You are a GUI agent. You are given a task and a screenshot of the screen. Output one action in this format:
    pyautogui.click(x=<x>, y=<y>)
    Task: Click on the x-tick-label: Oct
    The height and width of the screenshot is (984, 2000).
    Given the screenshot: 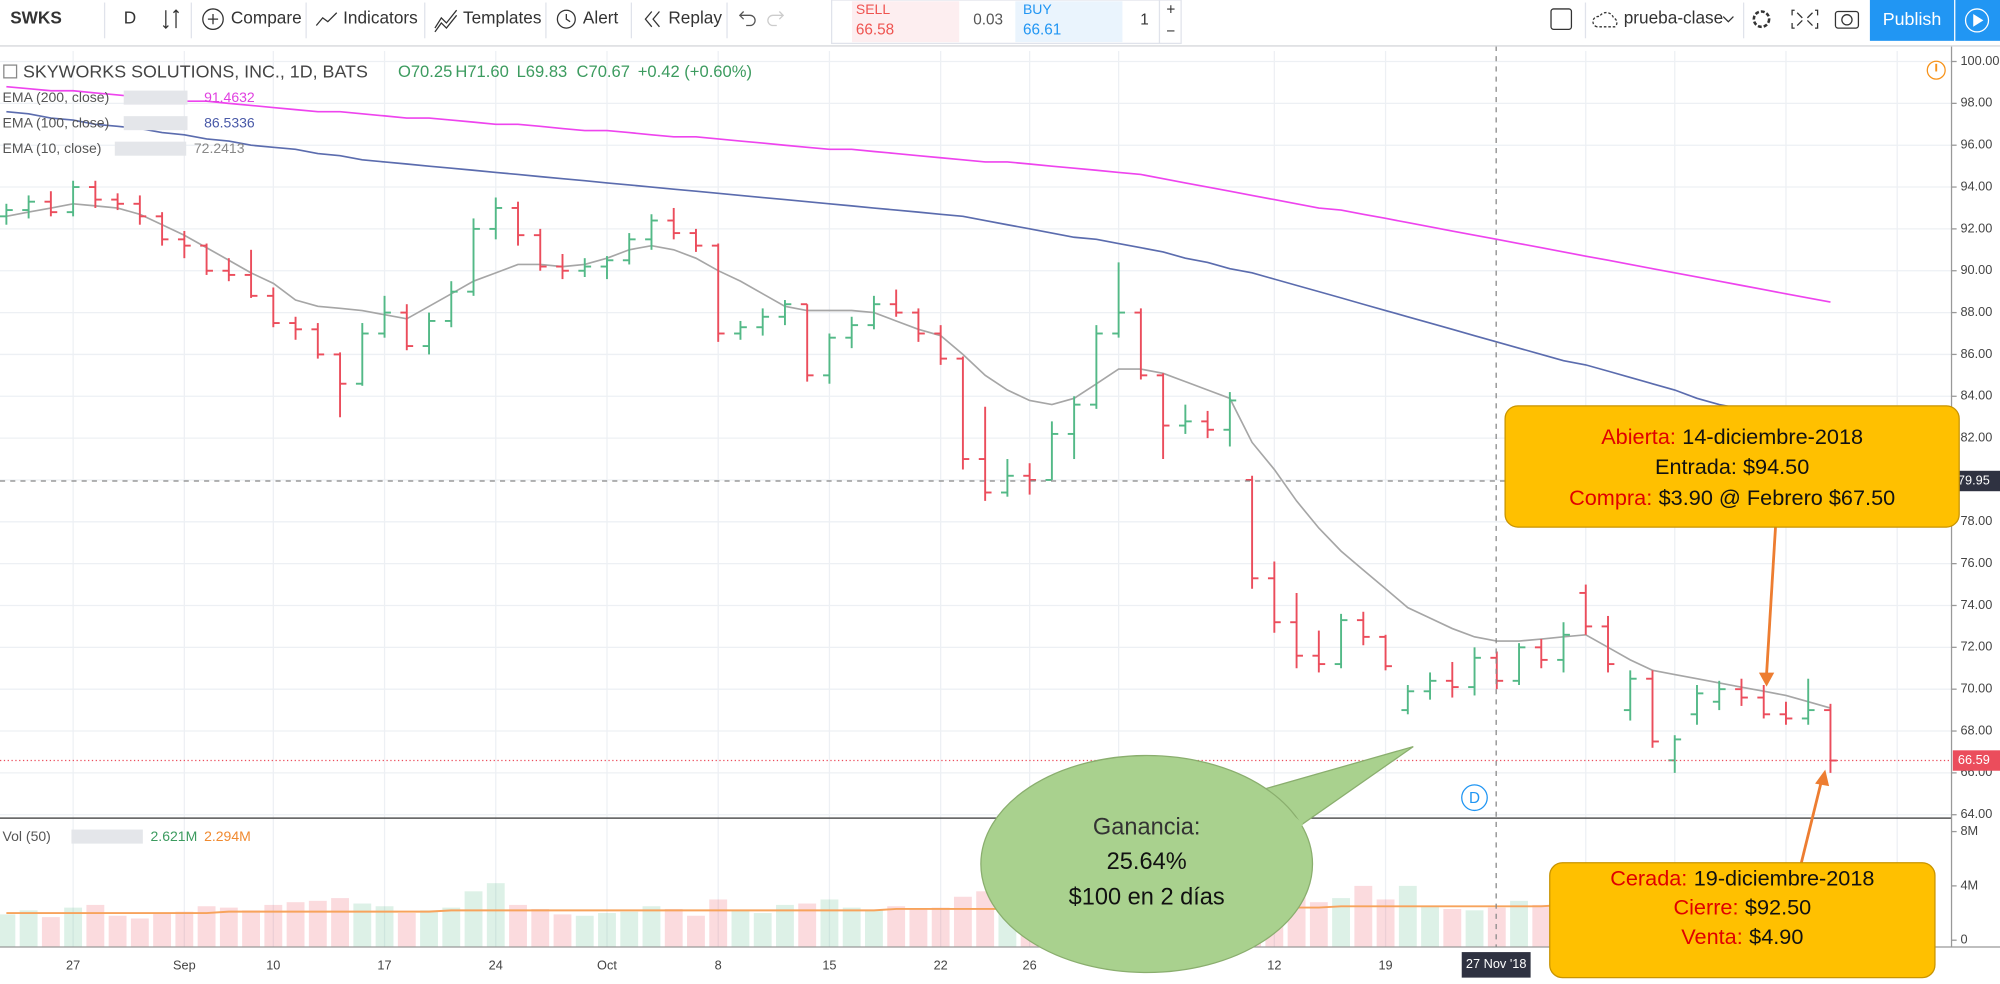 What is the action you would take?
    pyautogui.click(x=607, y=965)
    